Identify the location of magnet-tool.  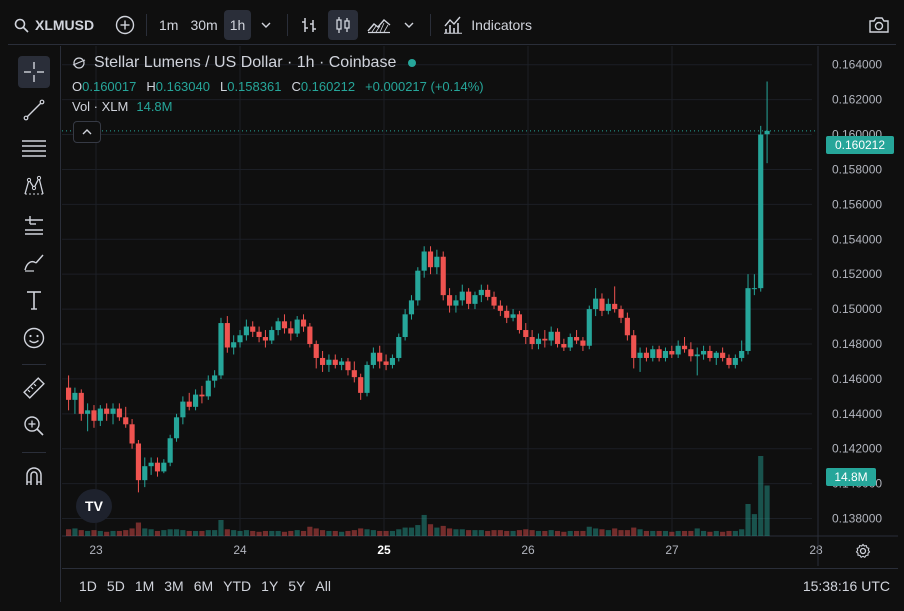
(34, 476).